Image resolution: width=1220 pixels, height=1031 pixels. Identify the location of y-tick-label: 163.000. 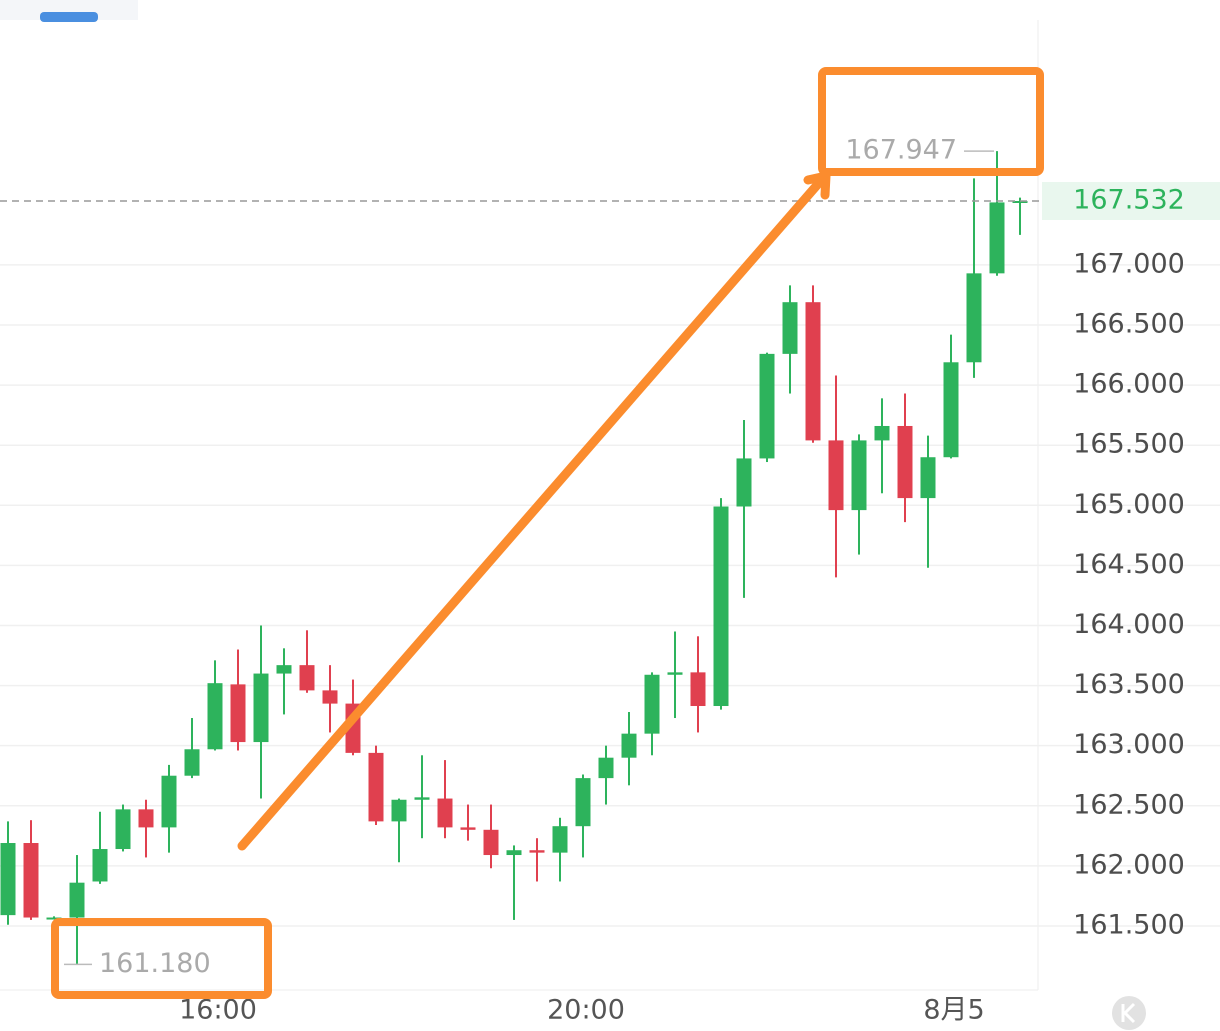
(1129, 744).